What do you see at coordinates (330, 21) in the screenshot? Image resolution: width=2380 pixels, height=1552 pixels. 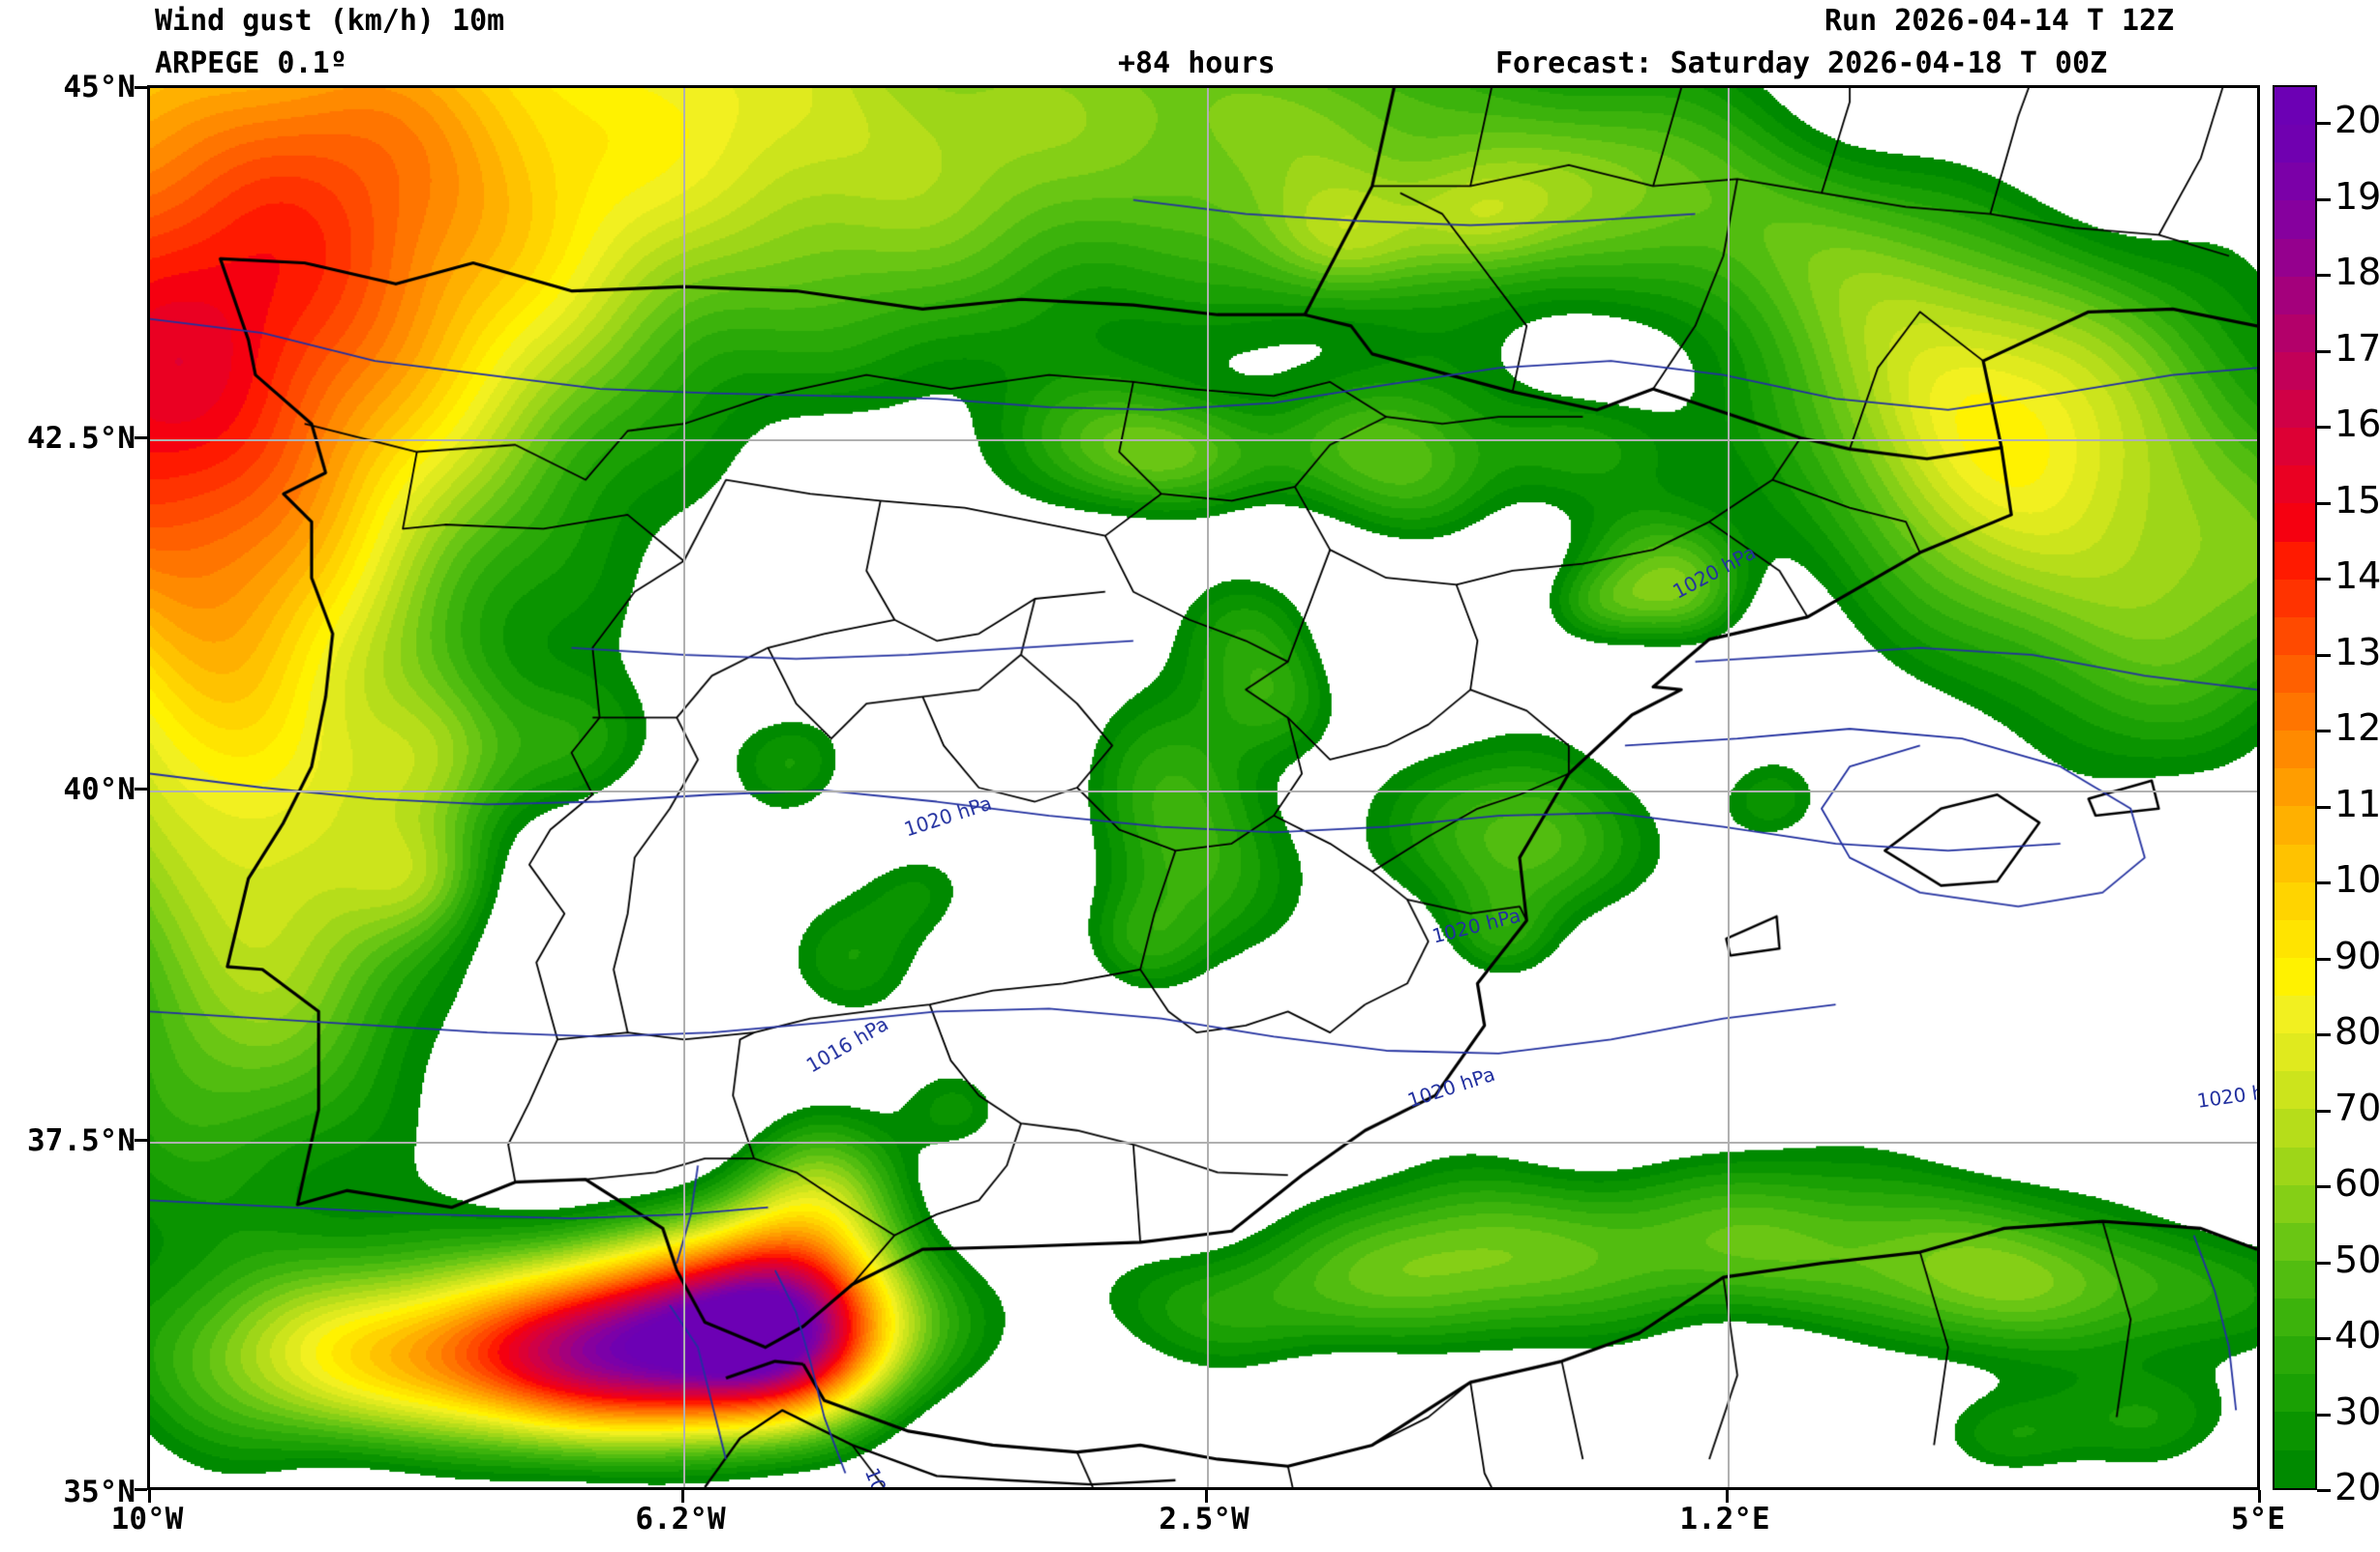 I see `figure-title: Wind gust (km/h) 10m` at bounding box center [330, 21].